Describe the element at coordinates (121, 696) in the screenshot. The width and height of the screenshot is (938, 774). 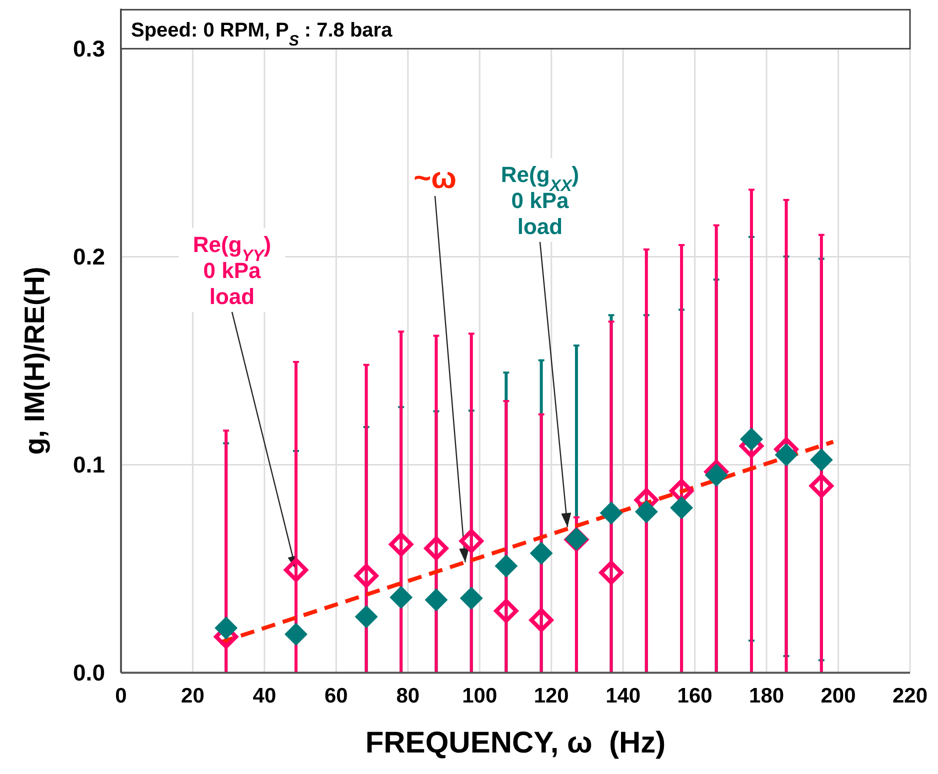
I see `x-tick-label: 0` at that location.